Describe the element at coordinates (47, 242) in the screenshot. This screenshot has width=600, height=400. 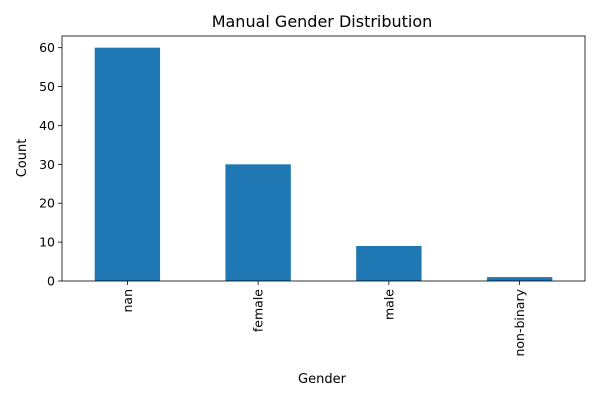
I see `y-tick-label: 10` at that location.